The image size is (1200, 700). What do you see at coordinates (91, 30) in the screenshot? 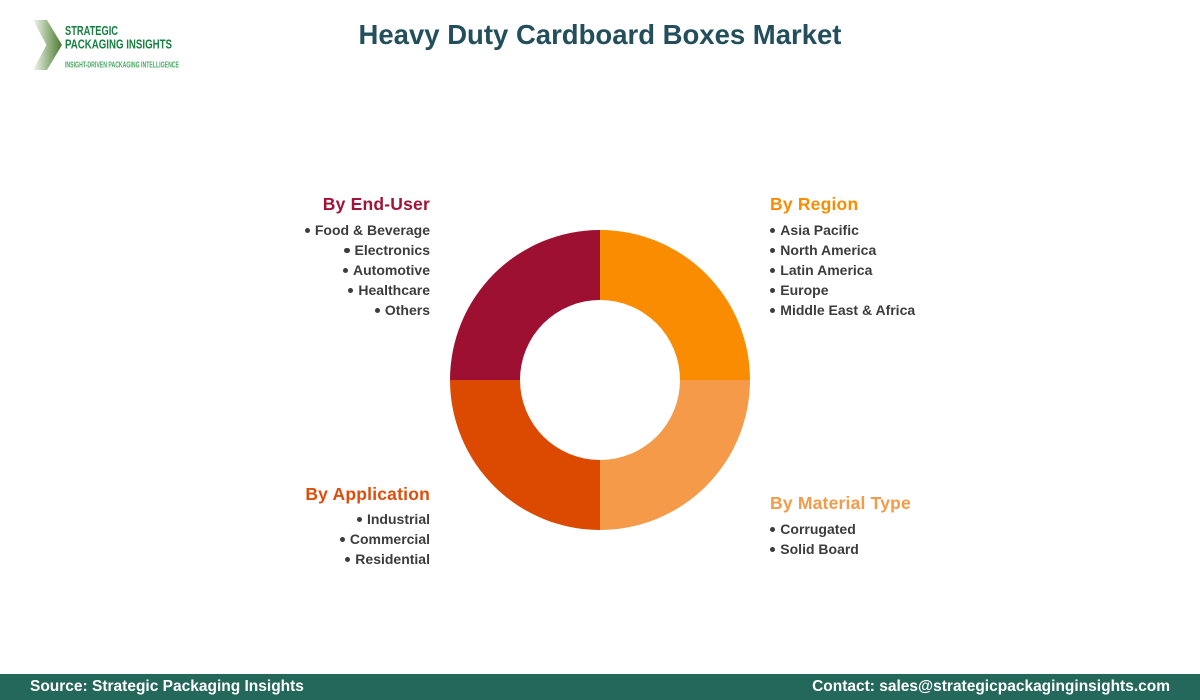
I see `svg-text: STRATEGIC` at bounding box center [91, 30].